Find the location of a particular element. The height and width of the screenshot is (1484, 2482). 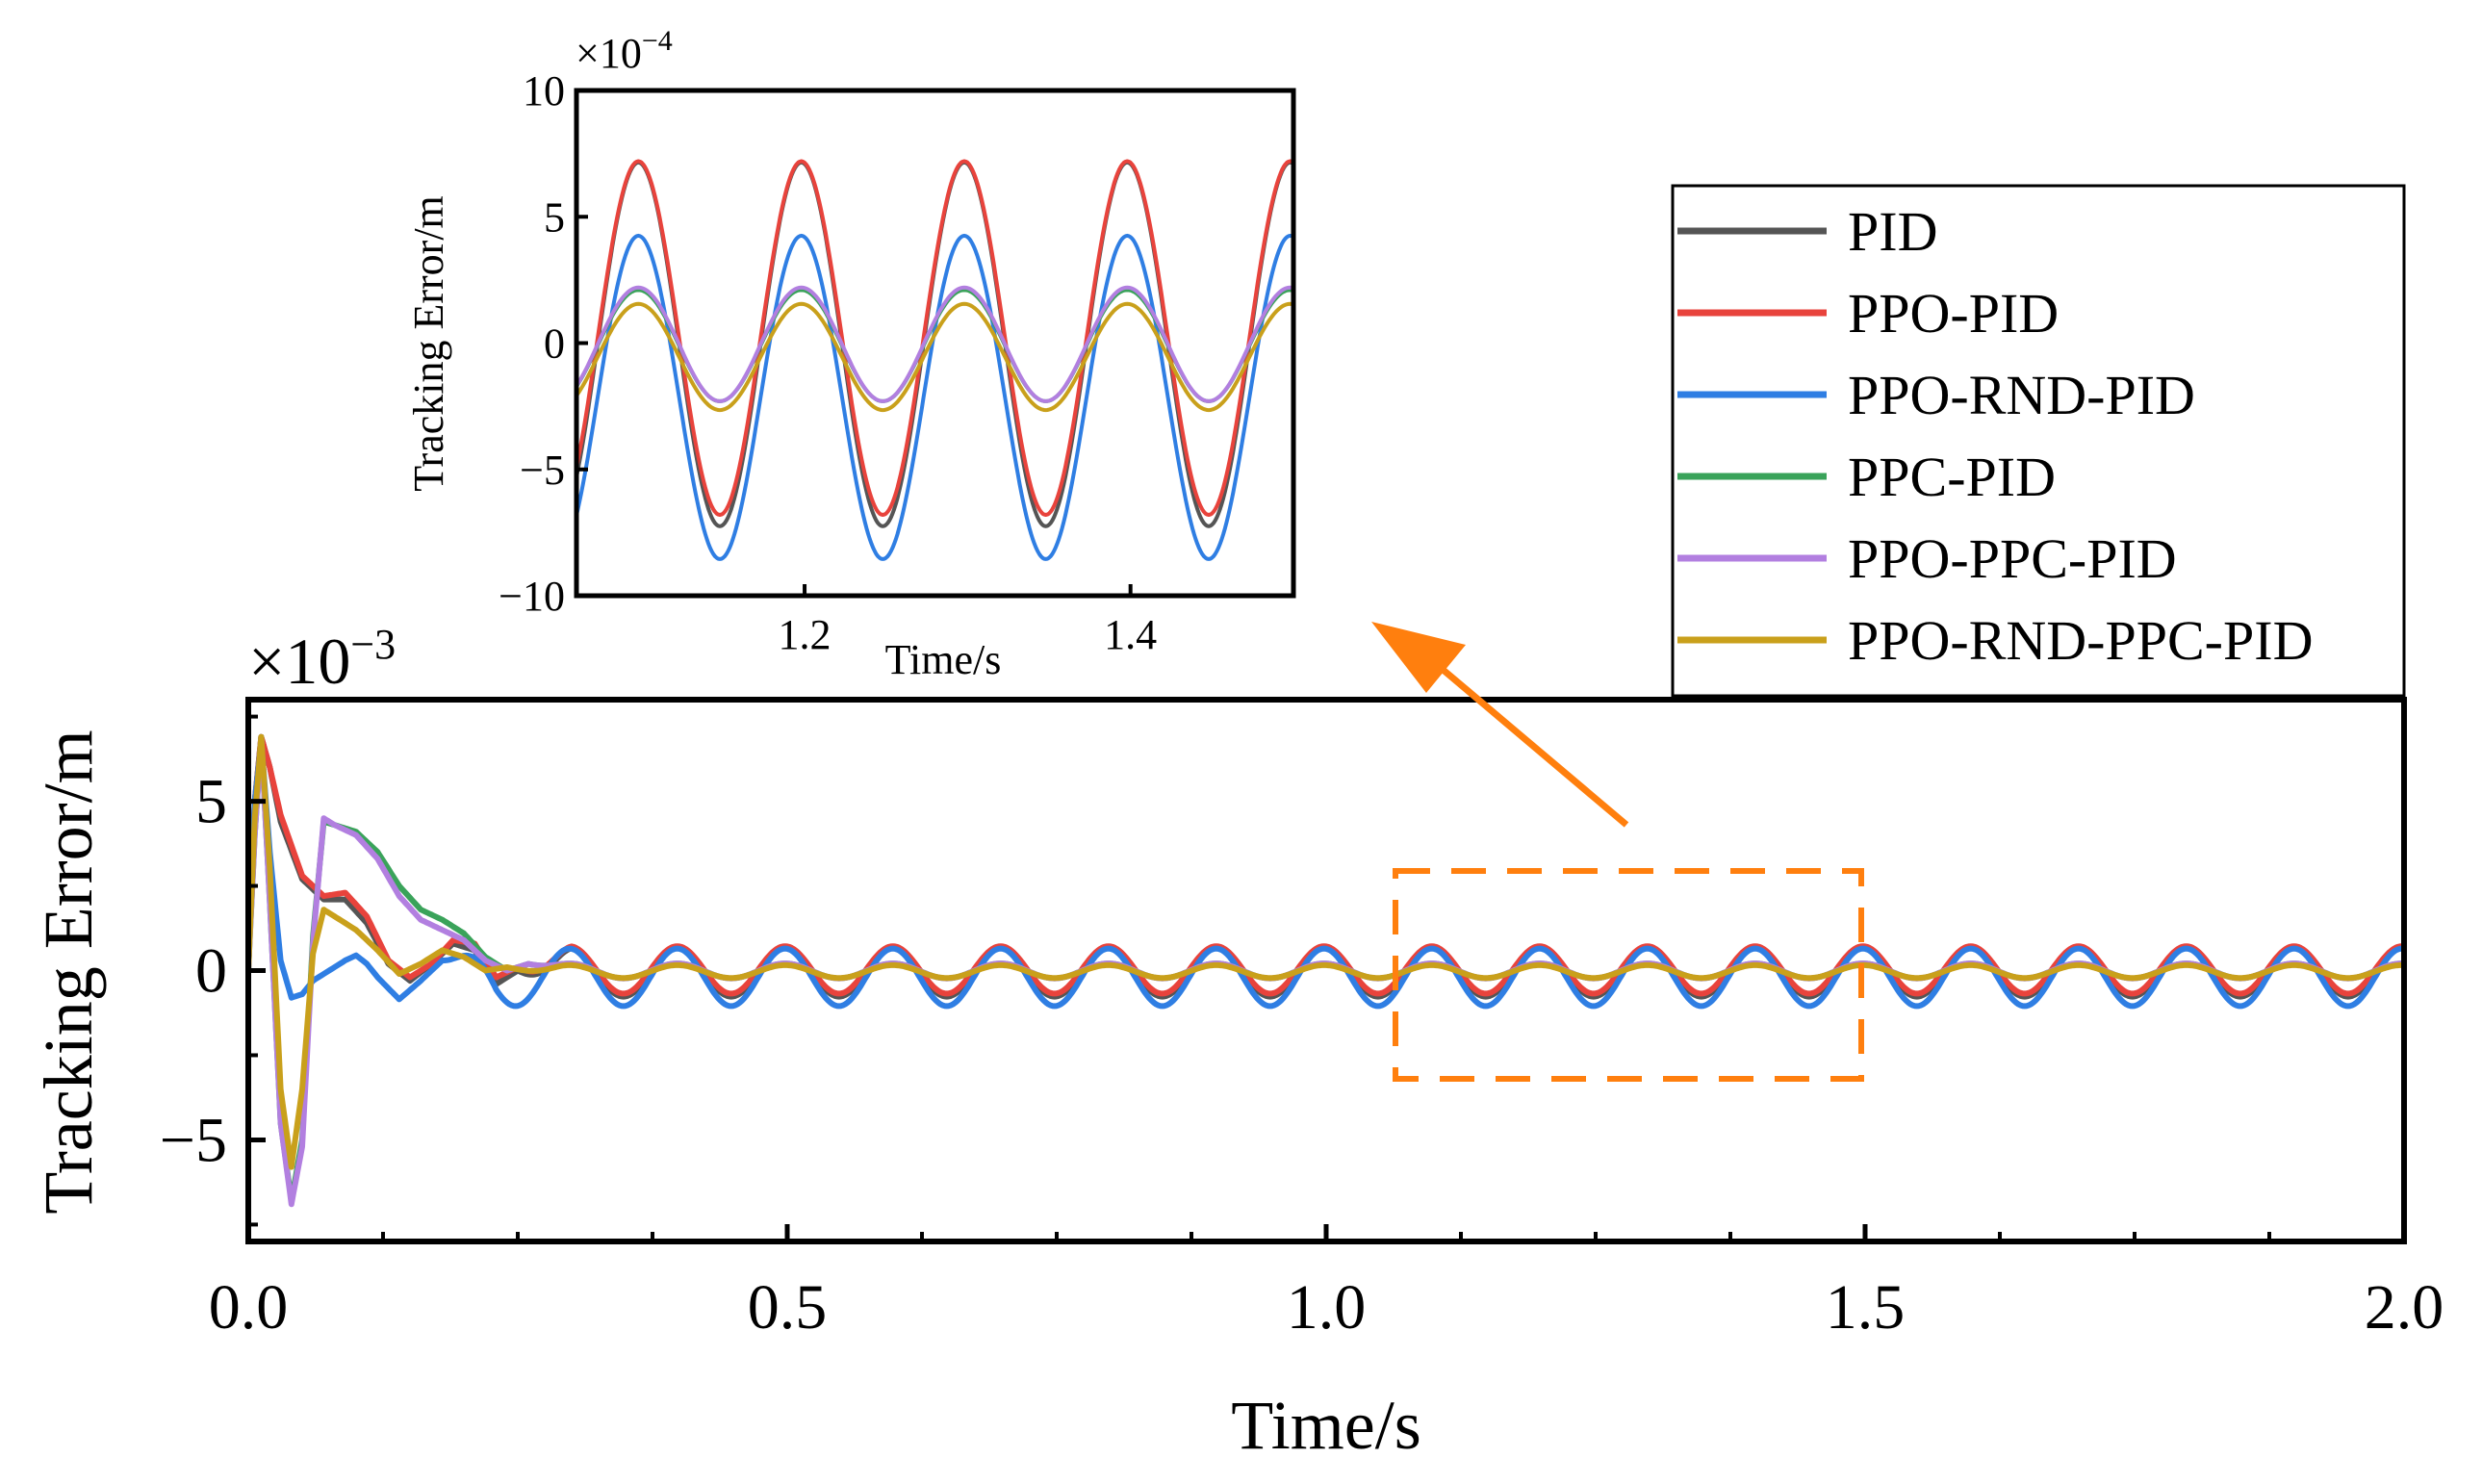

zoom-arrow-line is located at coordinates (1530, 744).